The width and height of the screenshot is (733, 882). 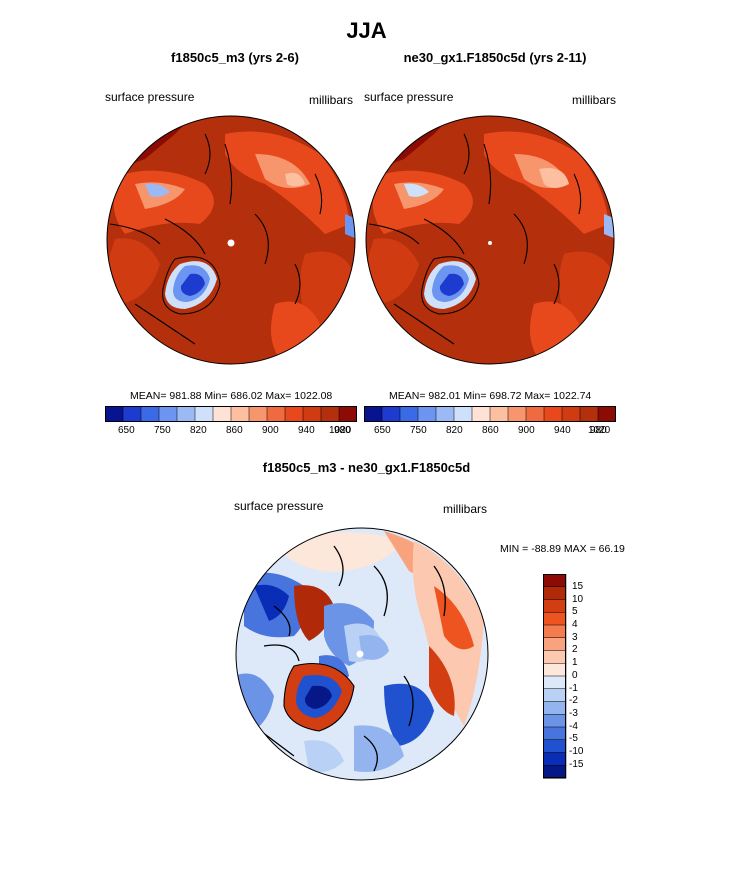 I want to click on diff-colorbar-tick: -3, so click(x=573, y=713).